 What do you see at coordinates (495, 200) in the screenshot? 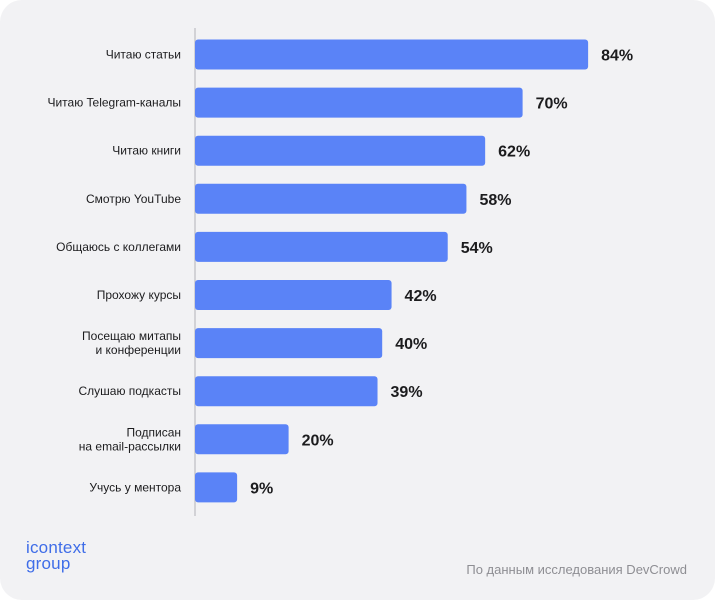
I see `value-label: 58%` at bounding box center [495, 200].